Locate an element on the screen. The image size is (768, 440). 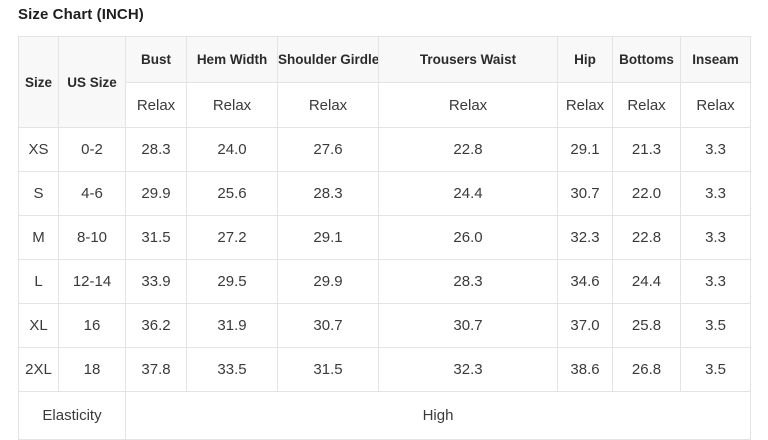
table-row: M 8-10 31.5 27.2 29.1 26.0 32.3 22.8 3.3 is located at coordinates (384, 237).